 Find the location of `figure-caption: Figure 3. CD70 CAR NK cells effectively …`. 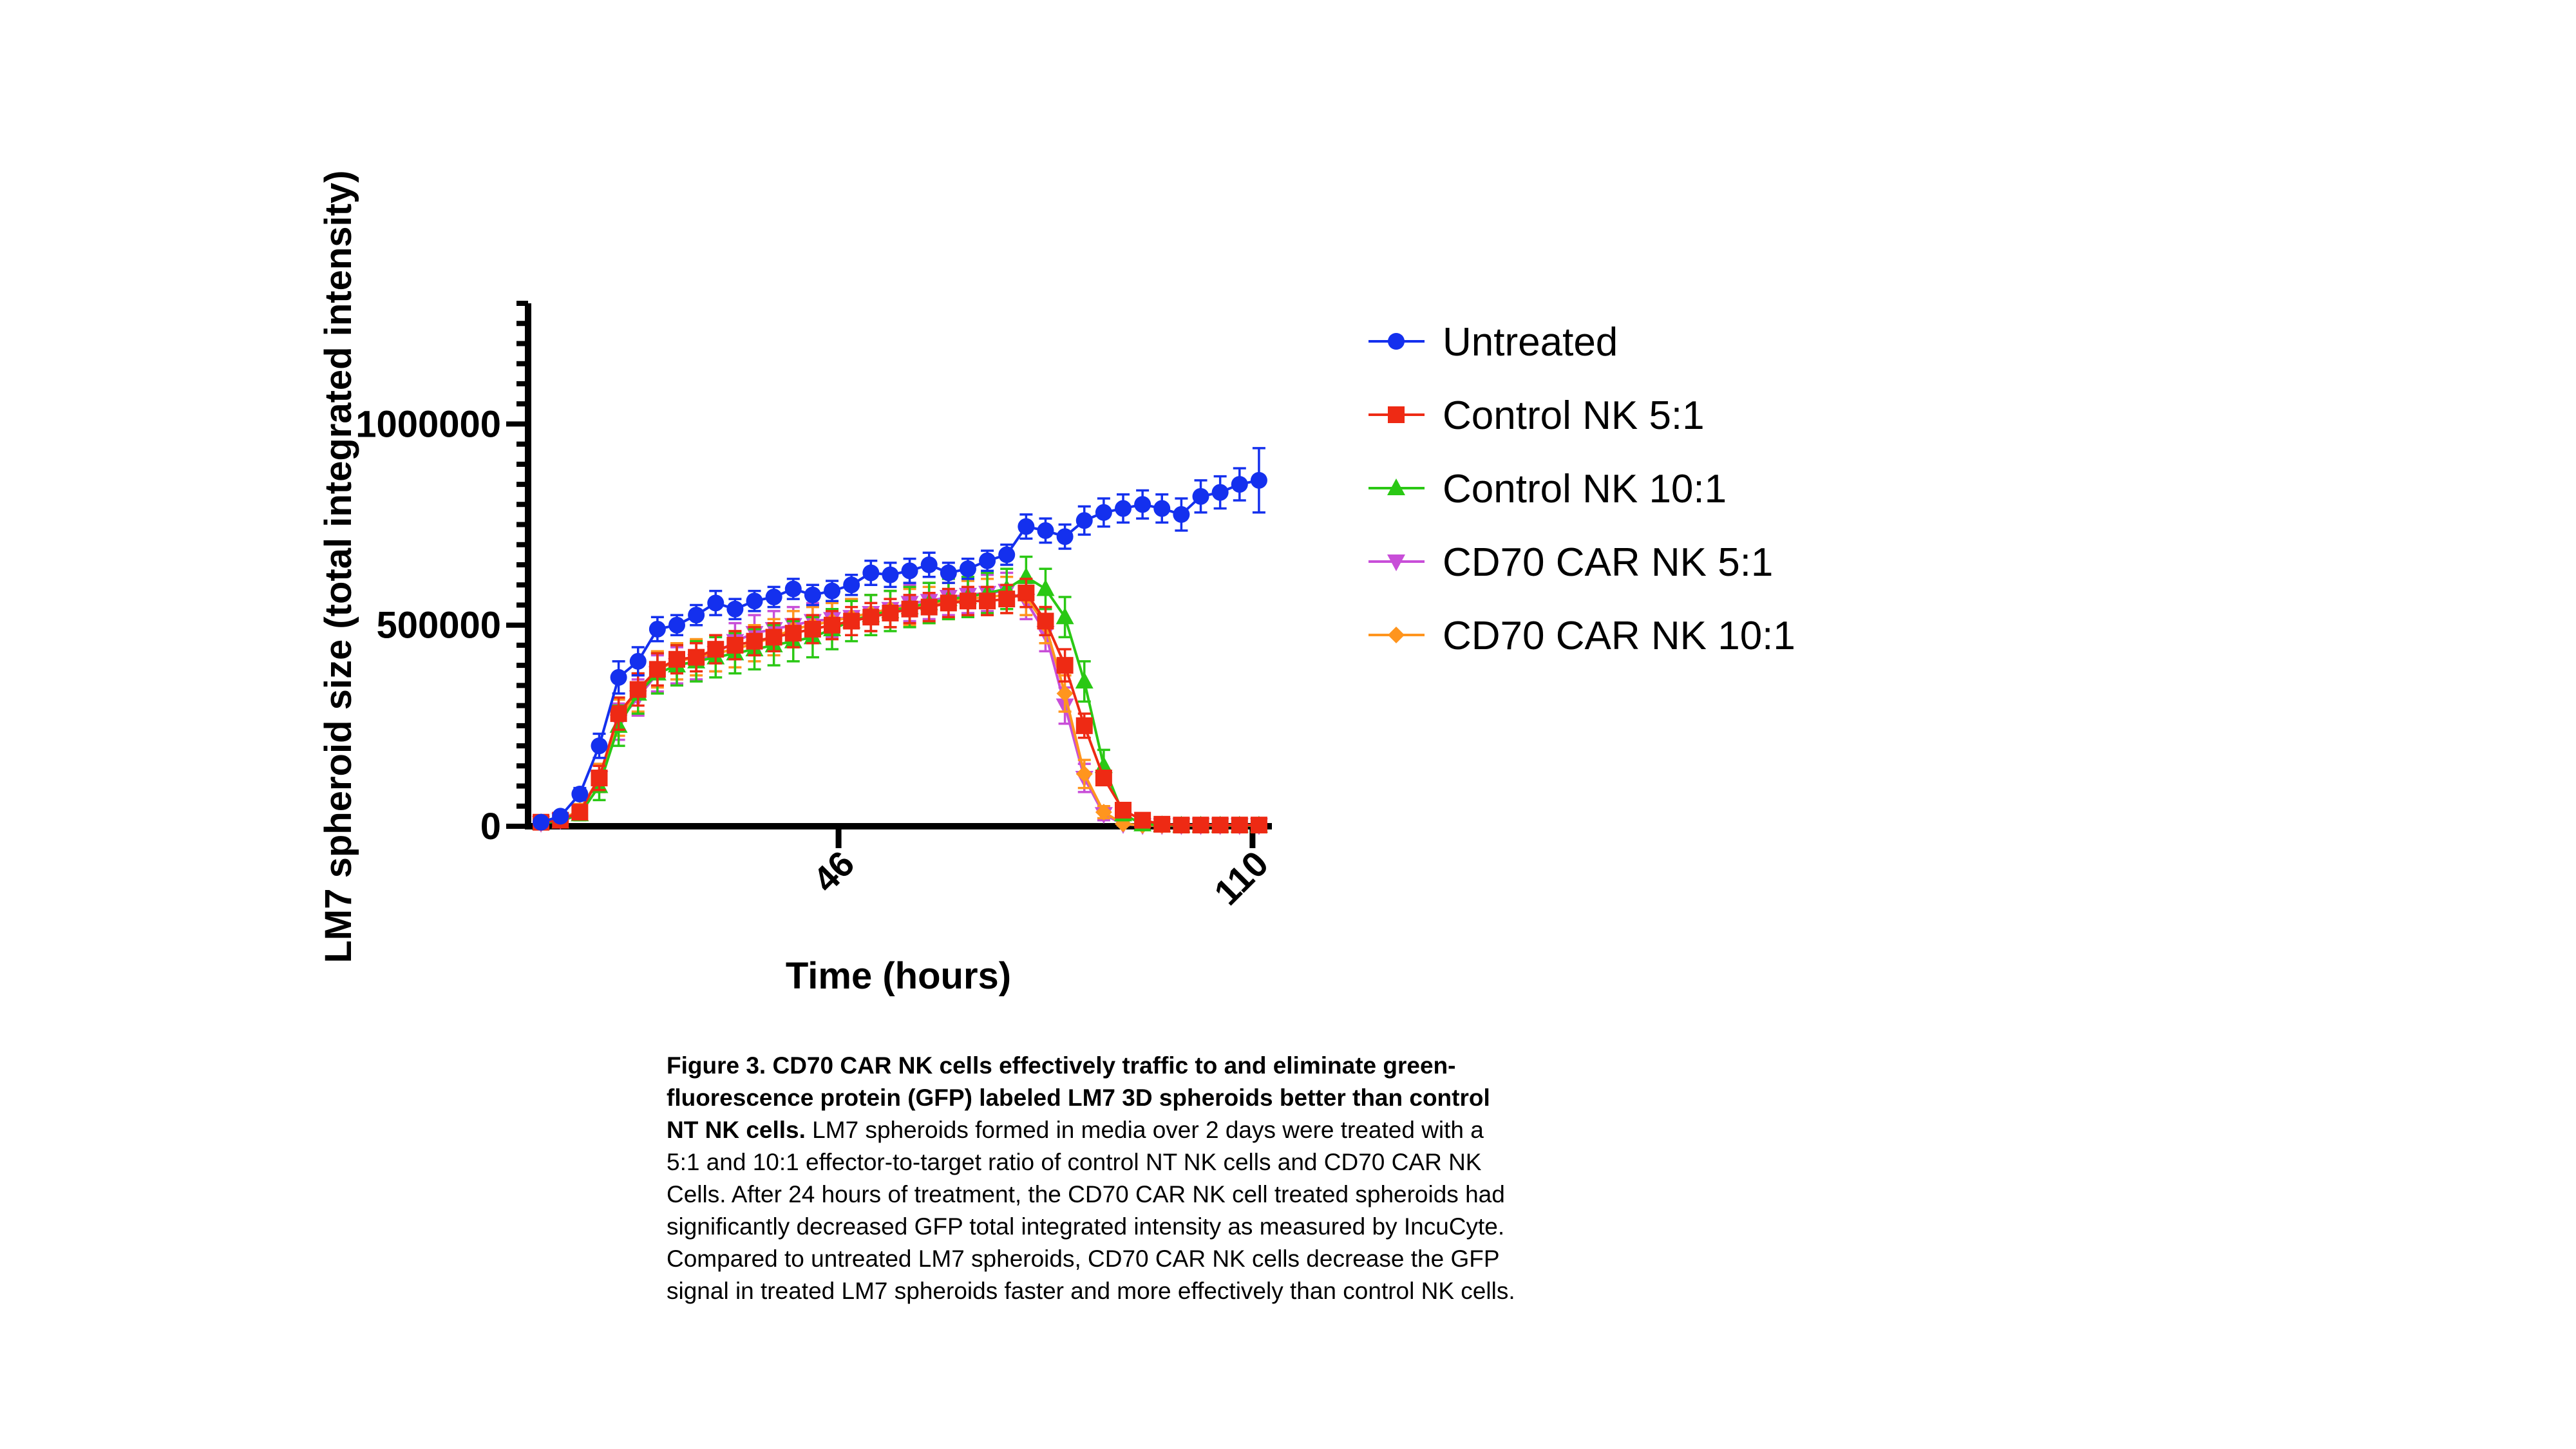

figure-caption: Figure 3. CD70 CAR NK cells effectively … is located at coordinates (1095, 1178).